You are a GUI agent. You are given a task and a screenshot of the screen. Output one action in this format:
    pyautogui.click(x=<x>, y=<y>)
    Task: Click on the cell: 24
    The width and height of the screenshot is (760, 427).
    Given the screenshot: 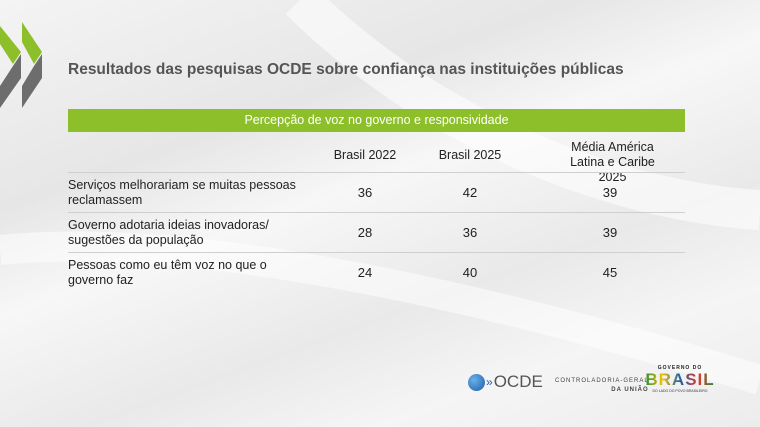 What is the action you would take?
    pyautogui.click(x=365, y=272)
    